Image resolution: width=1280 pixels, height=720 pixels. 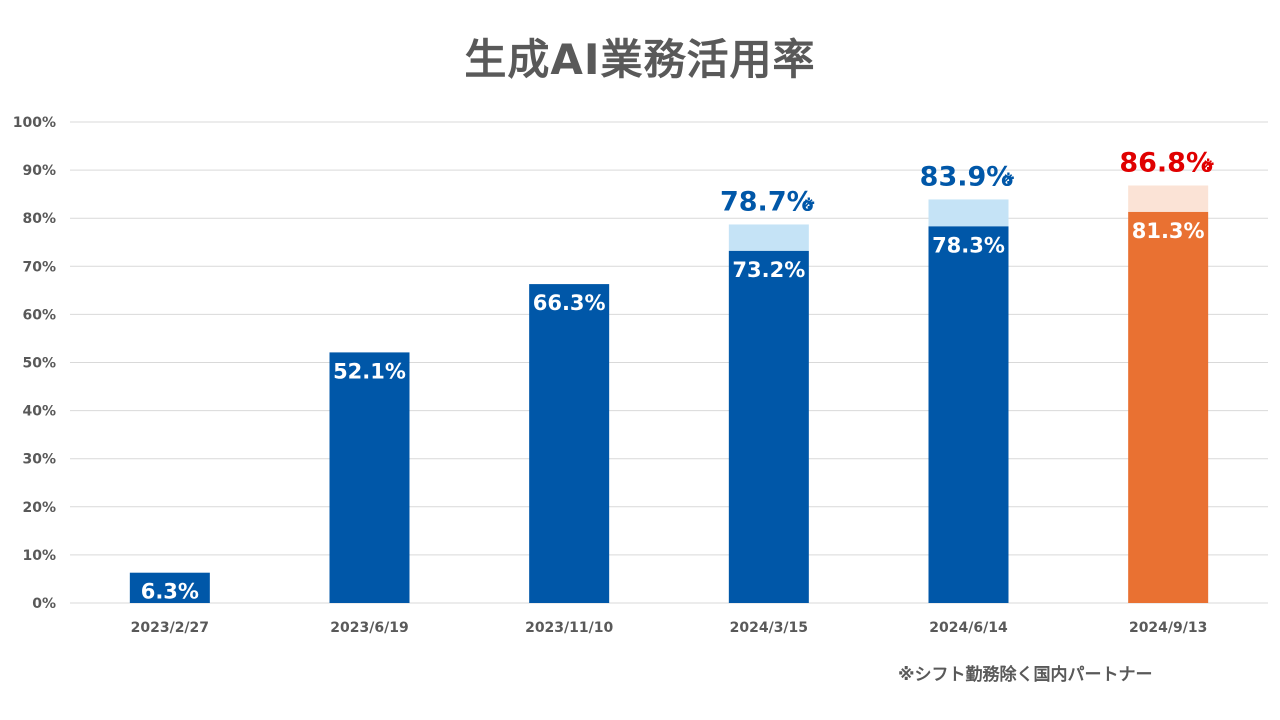 What do you see at coordinates (39, 171) in the screenshot?
I see `y-tick-label: 90%` at bounding box center [39, 171].